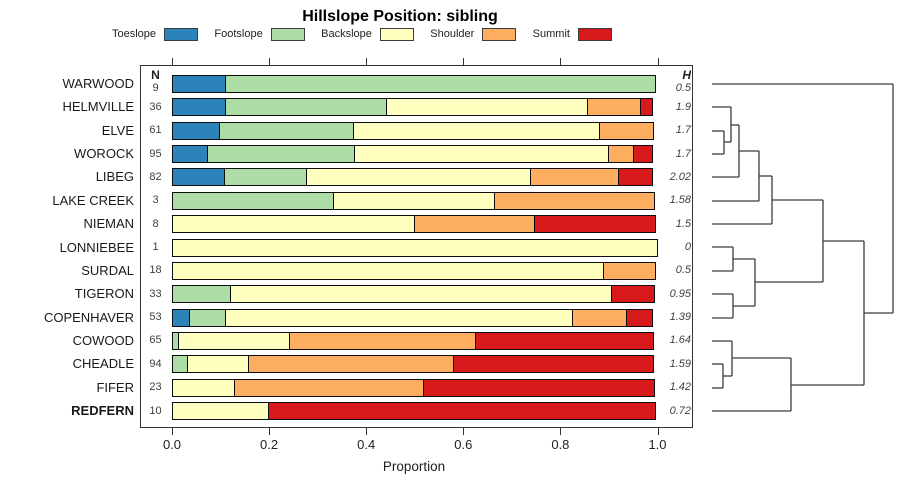 The width and height of the screenshot is (900, 500). What do you see at coordinates (155, 153) in the screenshot?
I see `n-value: 95` at bounding box center [155, 153].